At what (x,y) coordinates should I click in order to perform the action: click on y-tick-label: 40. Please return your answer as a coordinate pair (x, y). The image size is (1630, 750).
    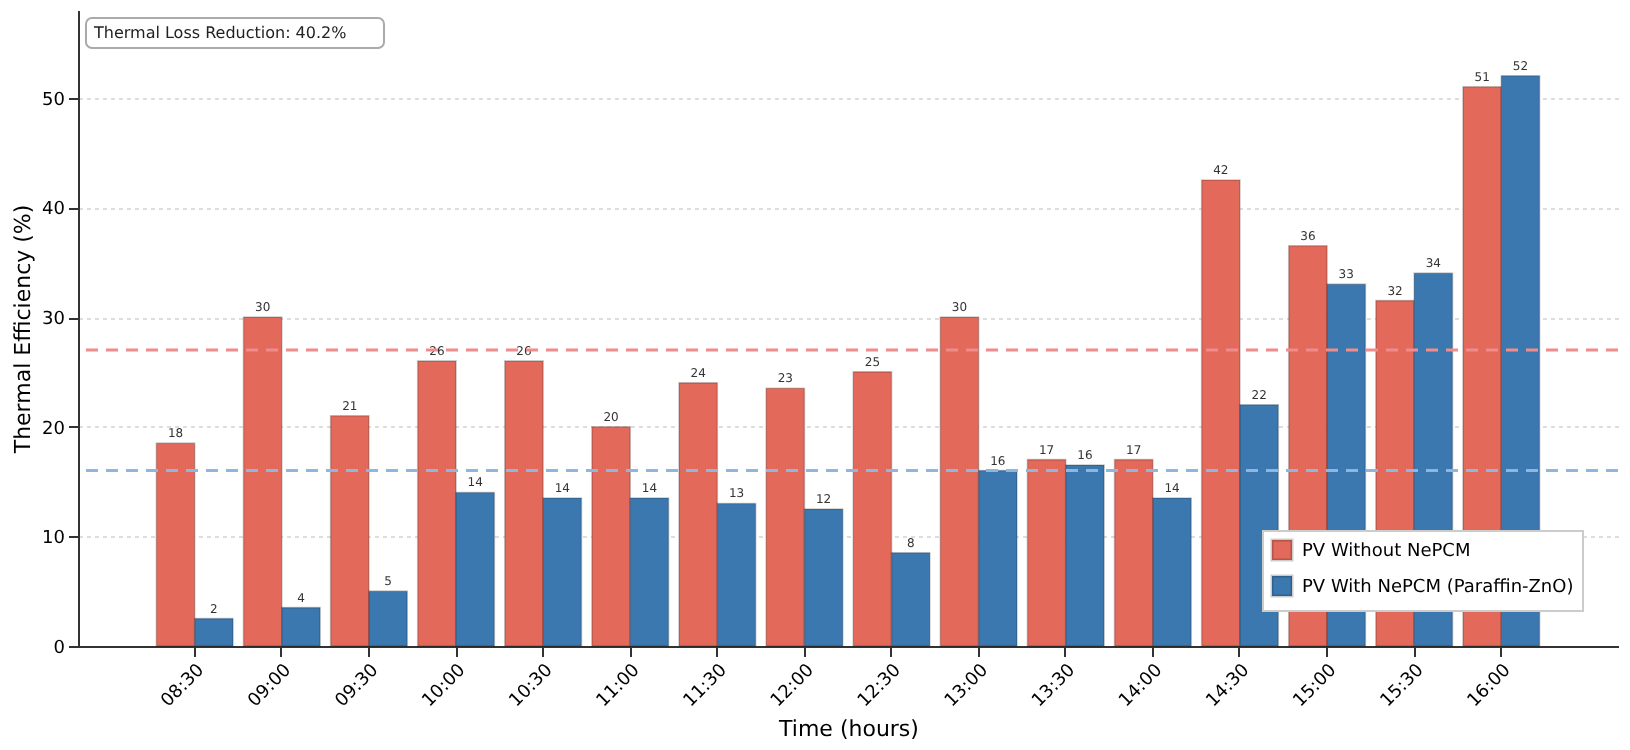
    Looking at the image, I should click on (54, 210).